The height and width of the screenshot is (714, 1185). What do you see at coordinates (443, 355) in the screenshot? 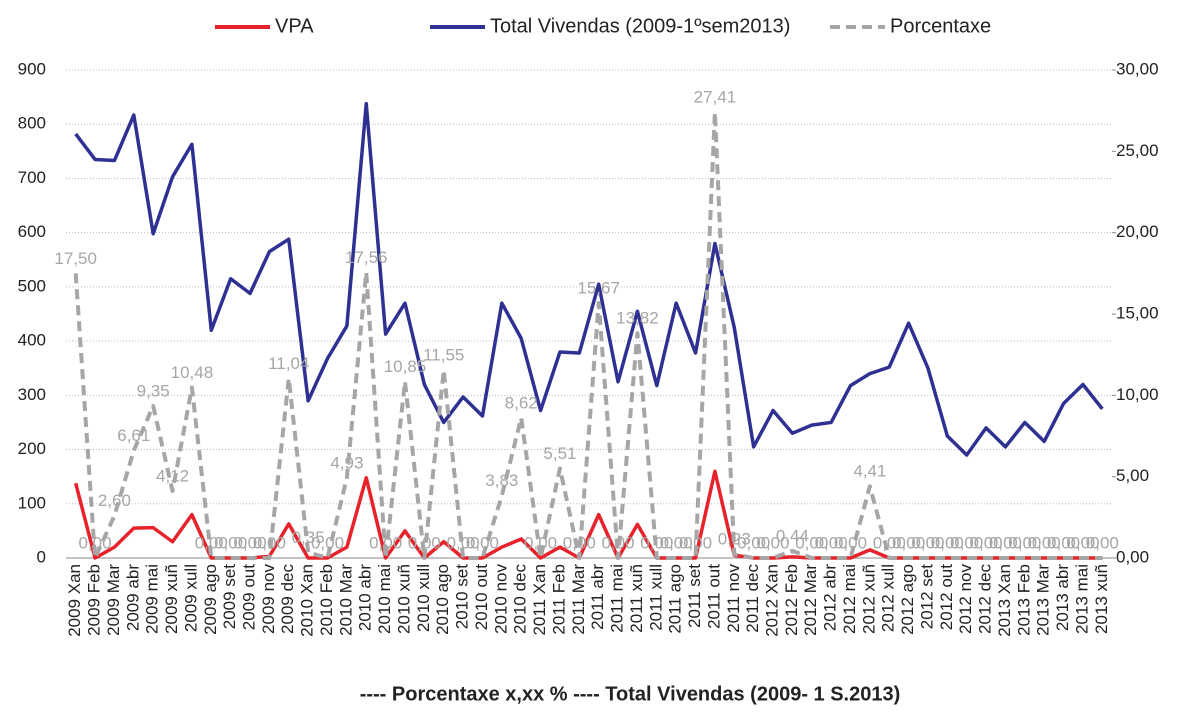
I see `value-label: 11,55` at bounding box center [443, 355].